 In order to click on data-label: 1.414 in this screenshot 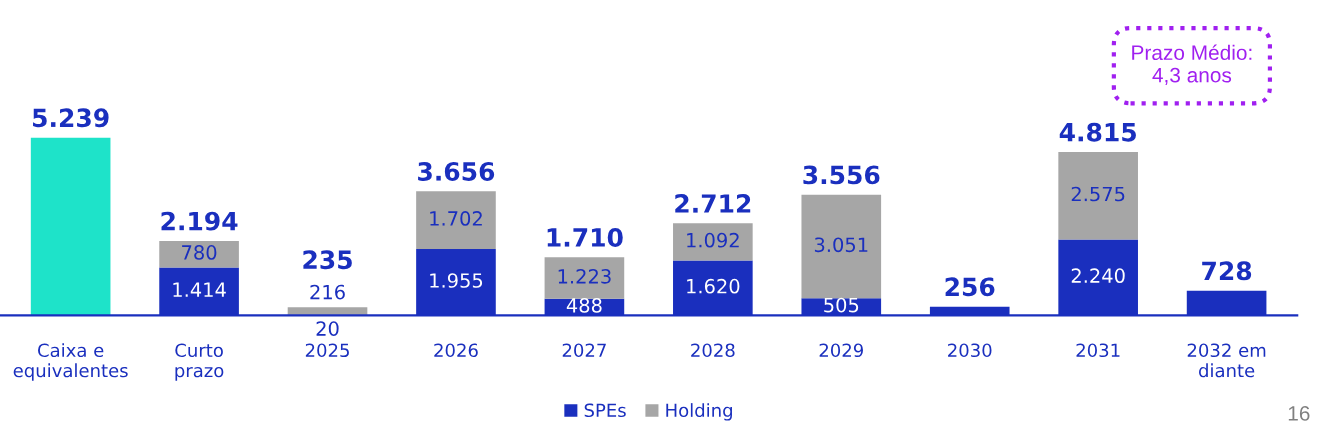, I will do `click(199, 289)`.